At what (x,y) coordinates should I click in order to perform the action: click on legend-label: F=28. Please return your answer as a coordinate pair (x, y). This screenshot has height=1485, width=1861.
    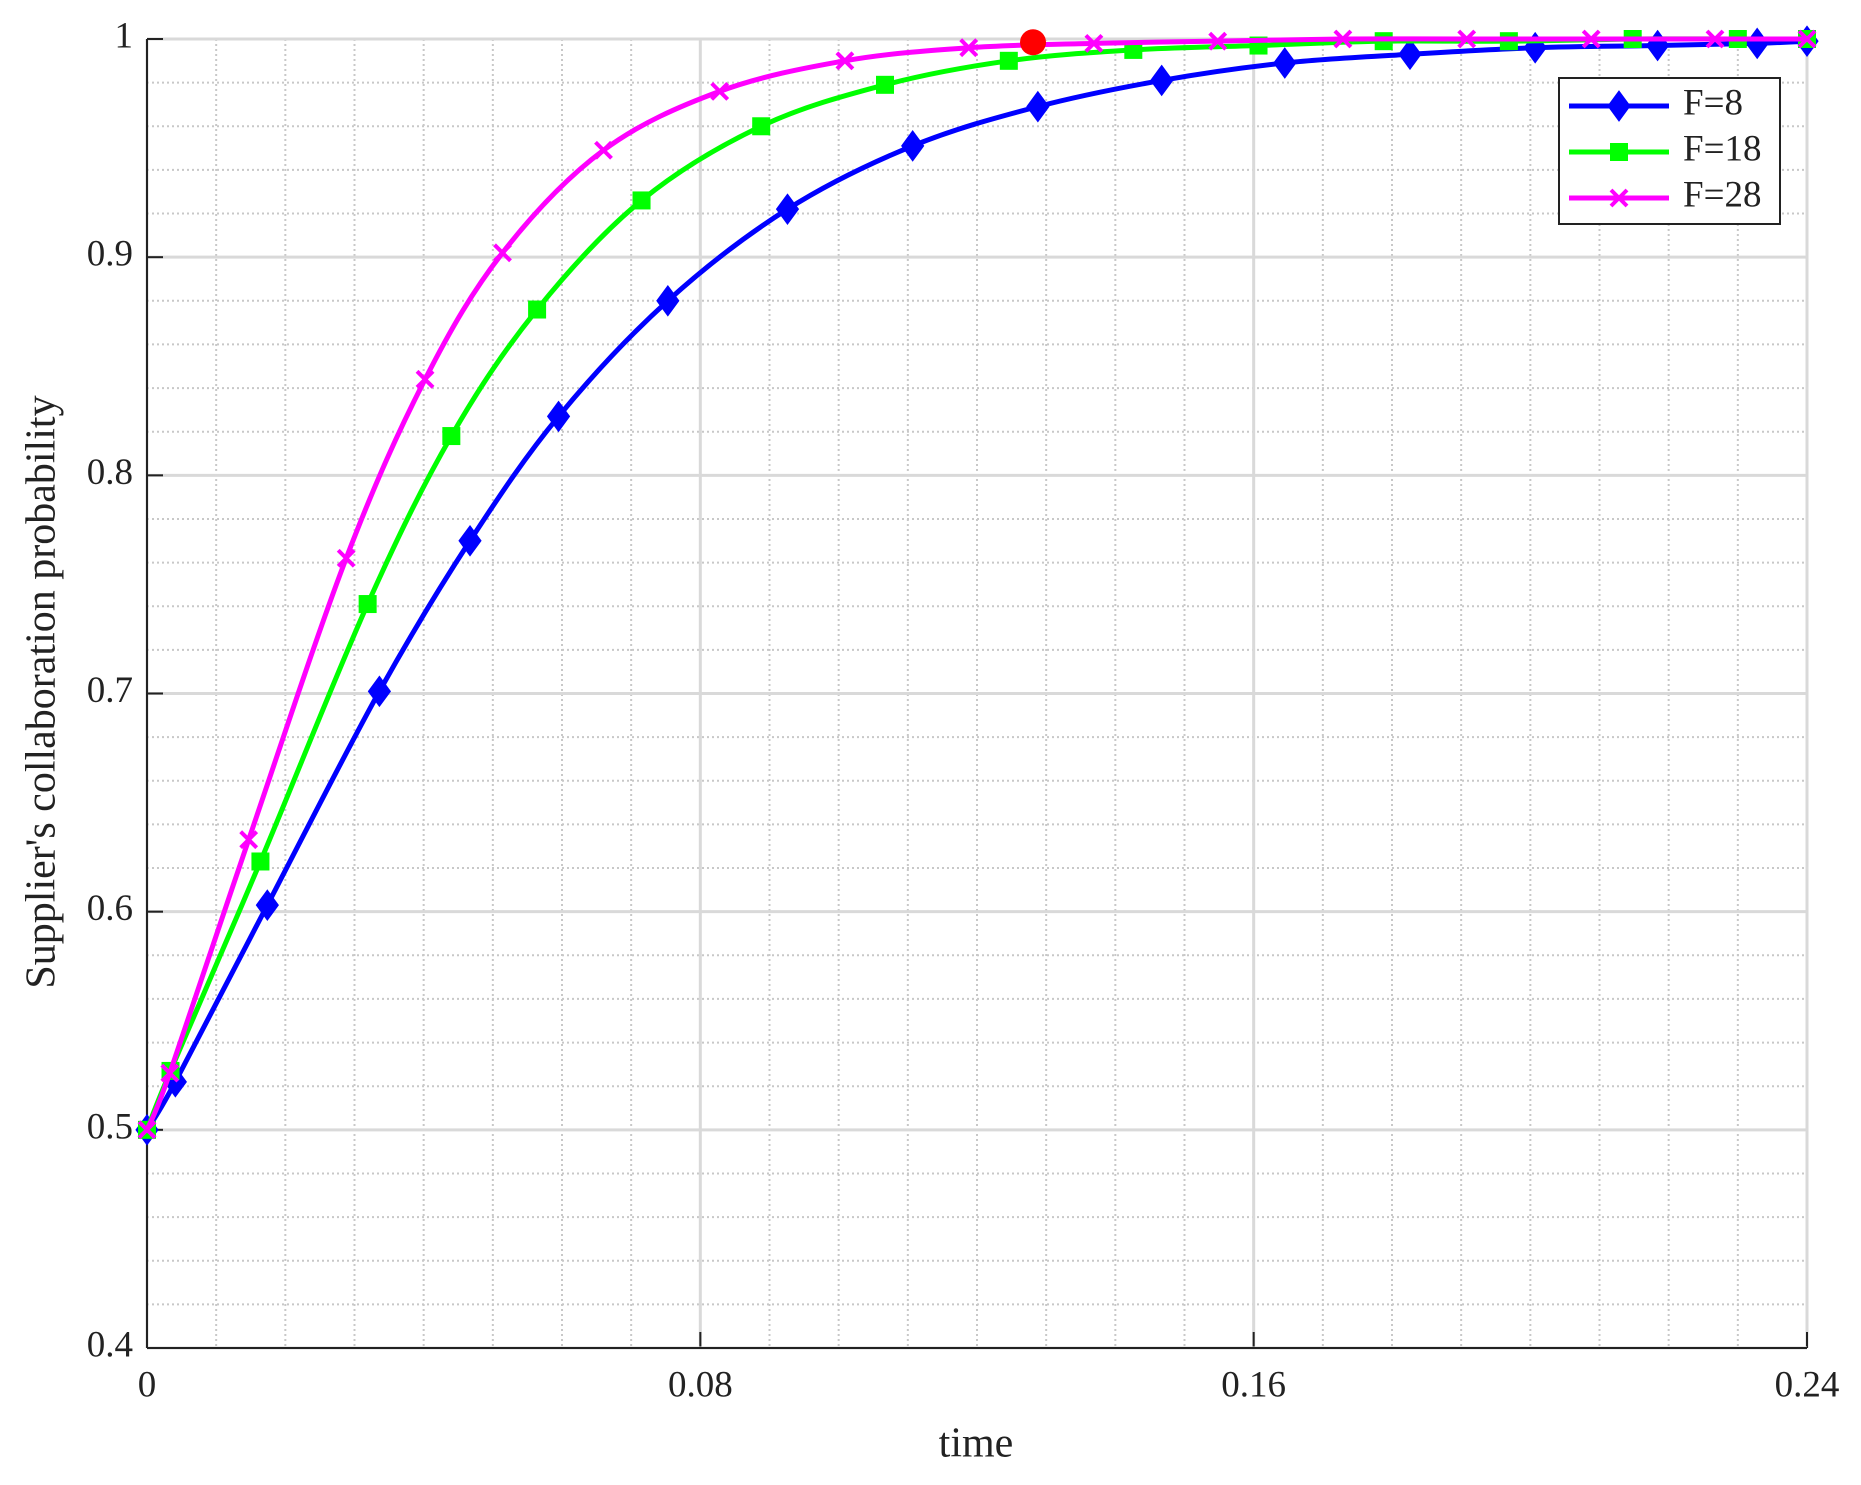
    Looking at the image, I should click on (1722, 194).